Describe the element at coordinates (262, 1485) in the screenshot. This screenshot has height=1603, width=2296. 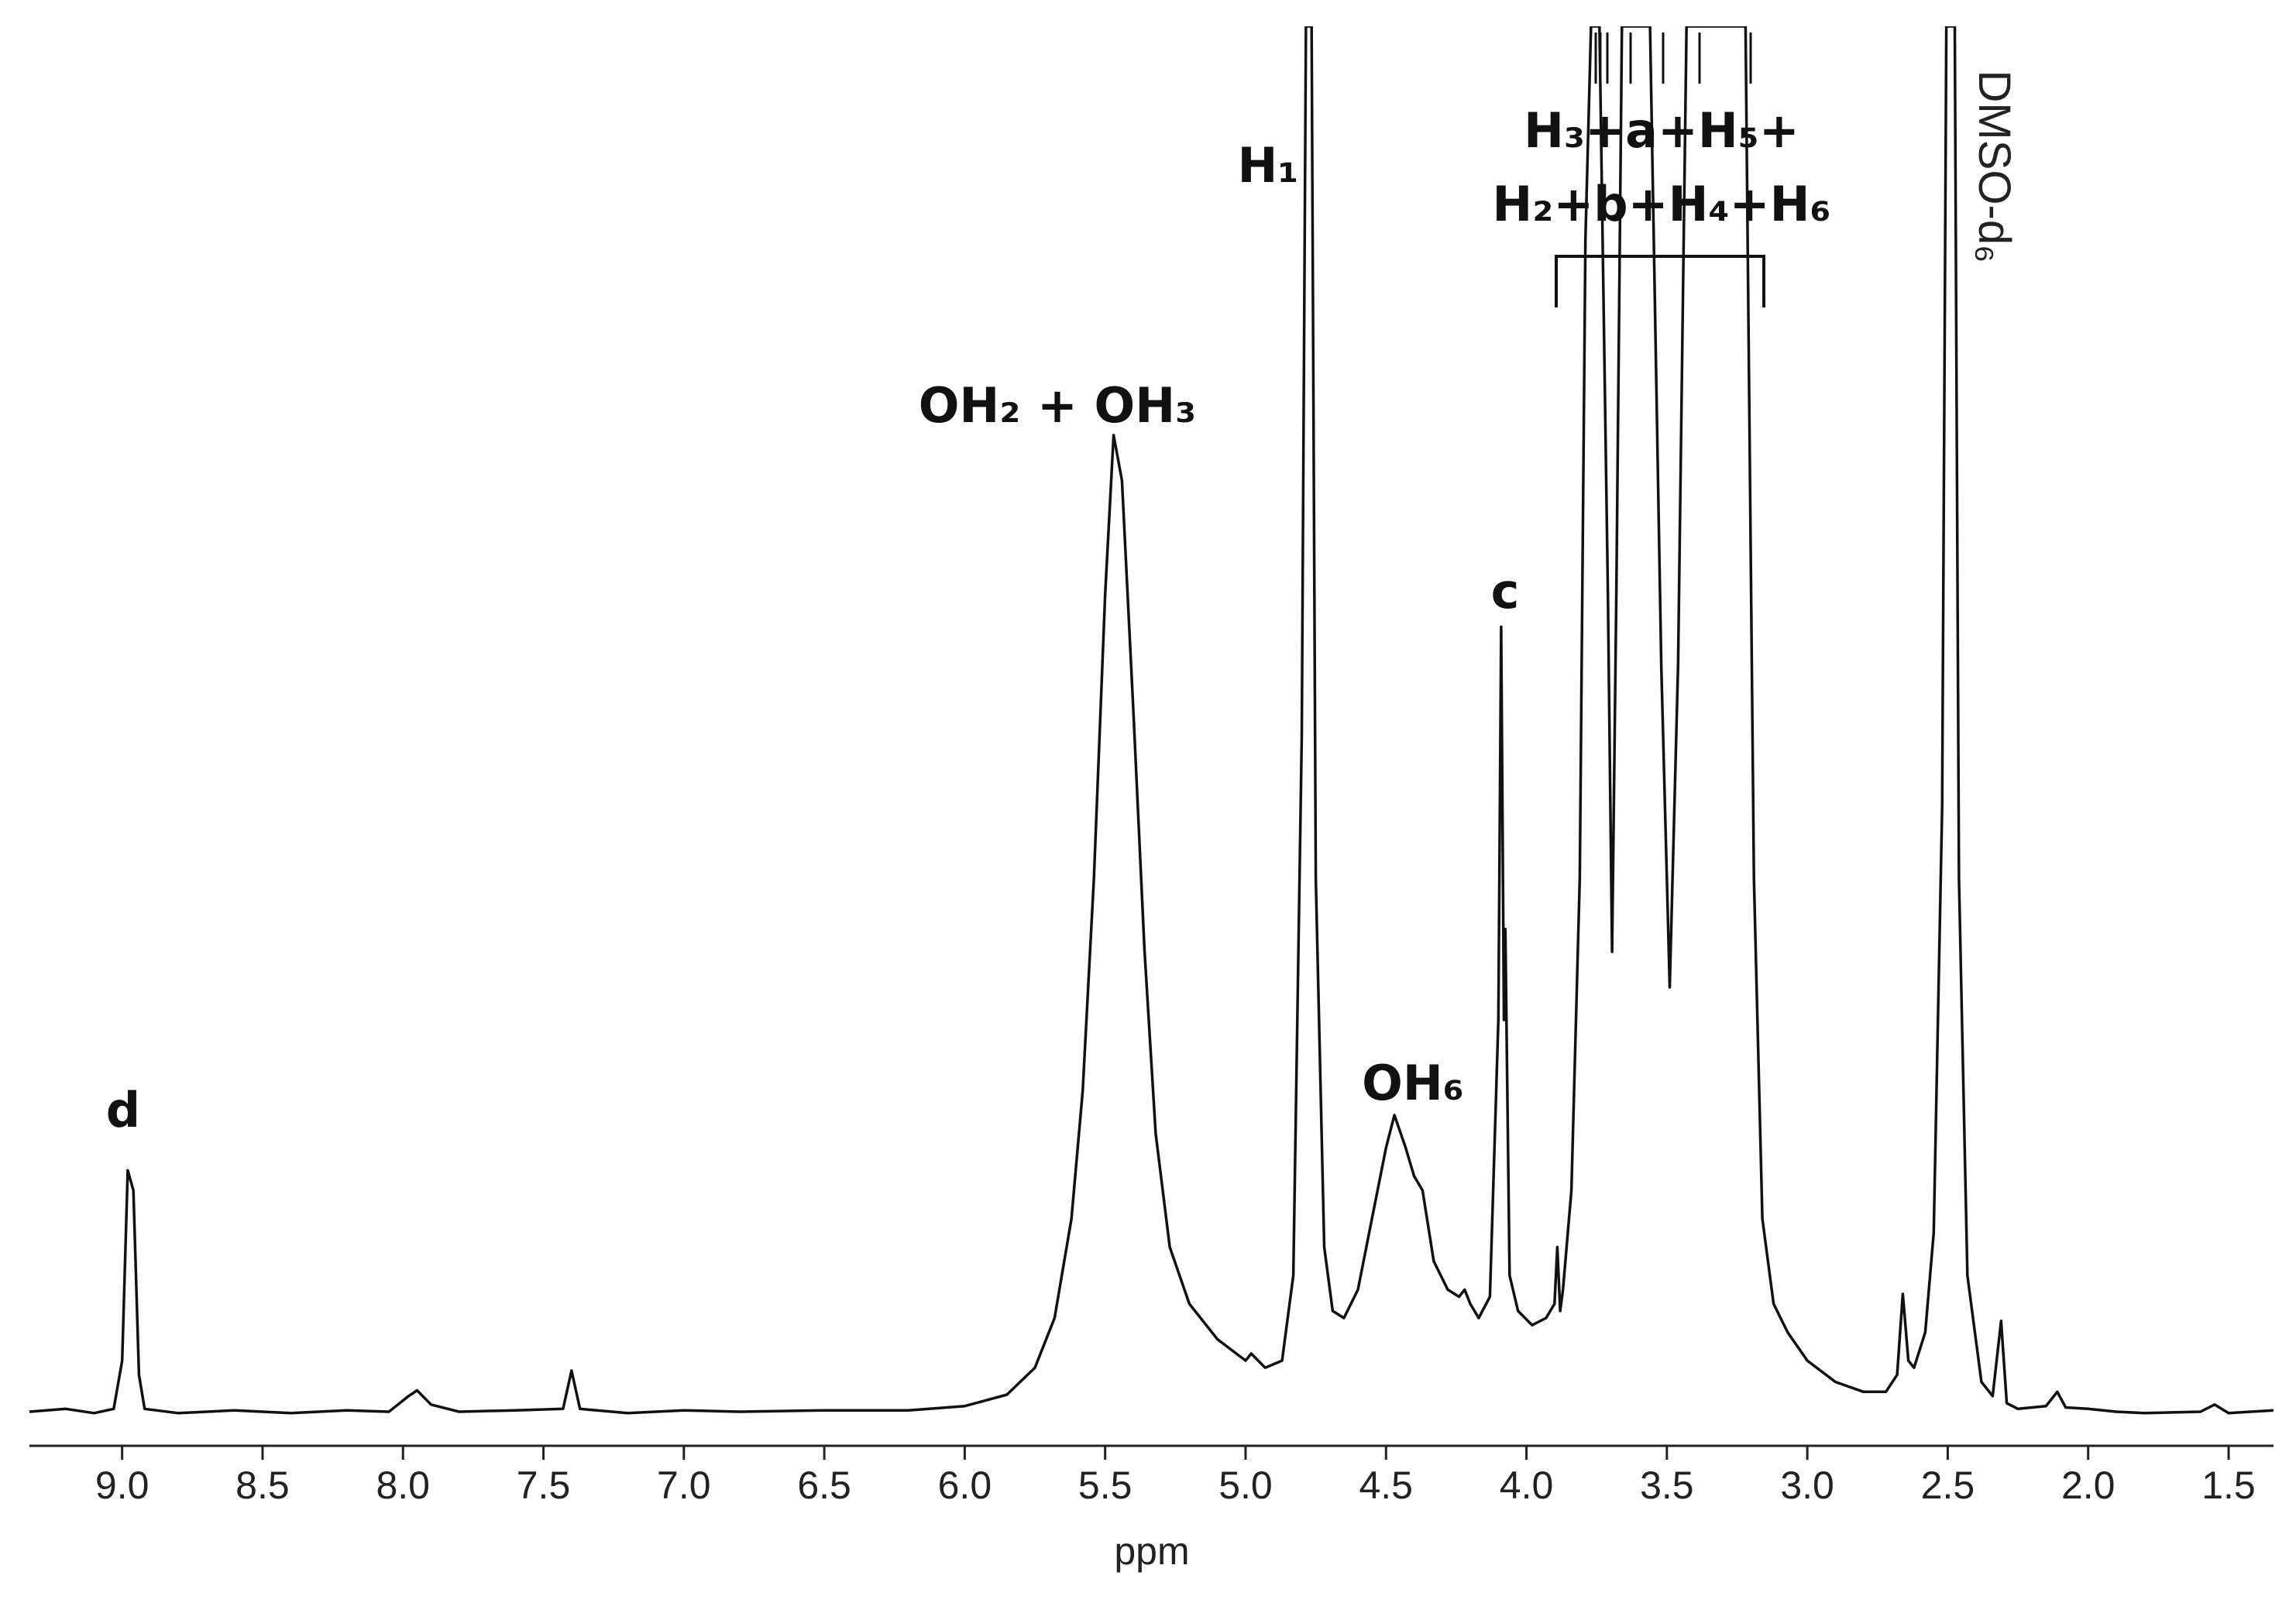
I see `x-tick-label: 8.5` at that location.